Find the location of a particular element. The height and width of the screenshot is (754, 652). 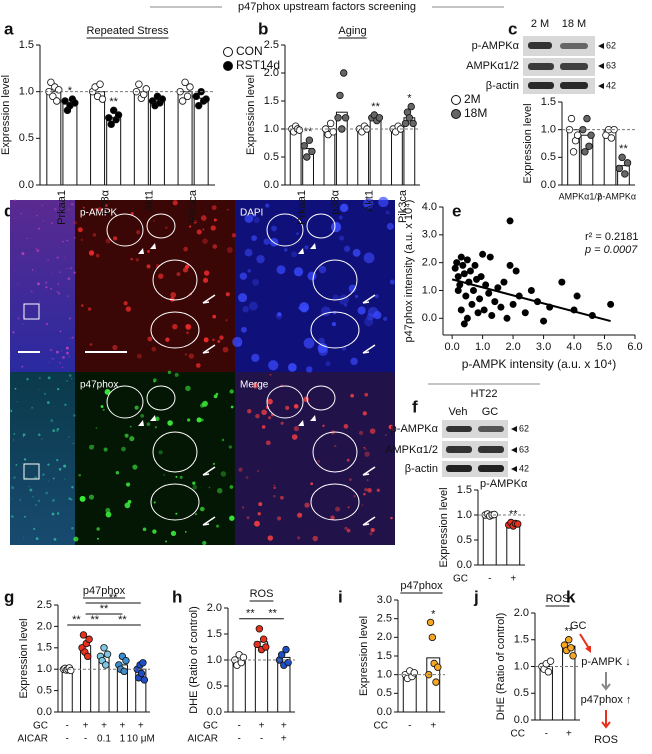

y-tick-label: 1.5 is located at coordinates (548, 102).